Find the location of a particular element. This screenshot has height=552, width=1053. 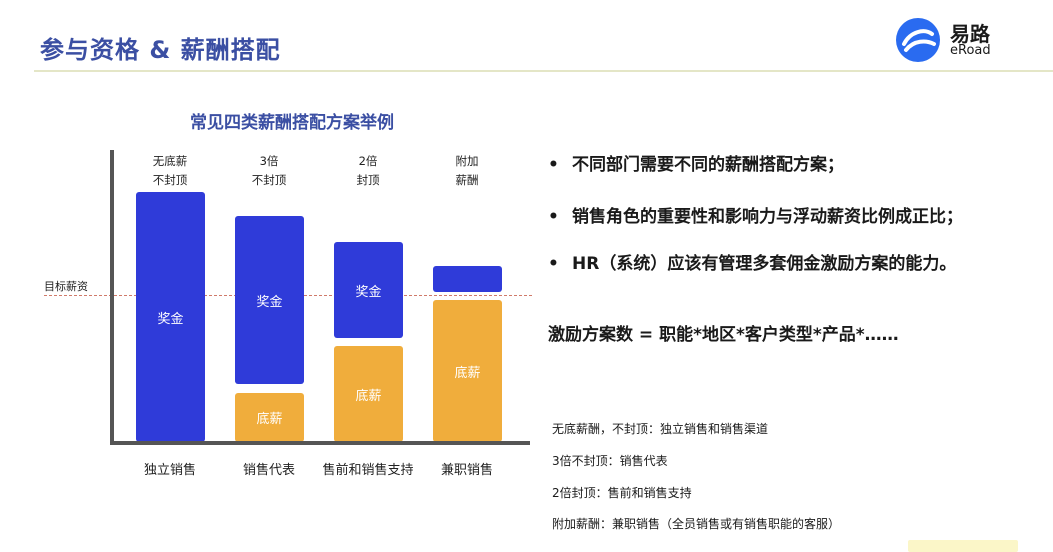

bullet-text: 不同部门需要不同的薪酬搭配方案； is located at coordinates (708, 165).